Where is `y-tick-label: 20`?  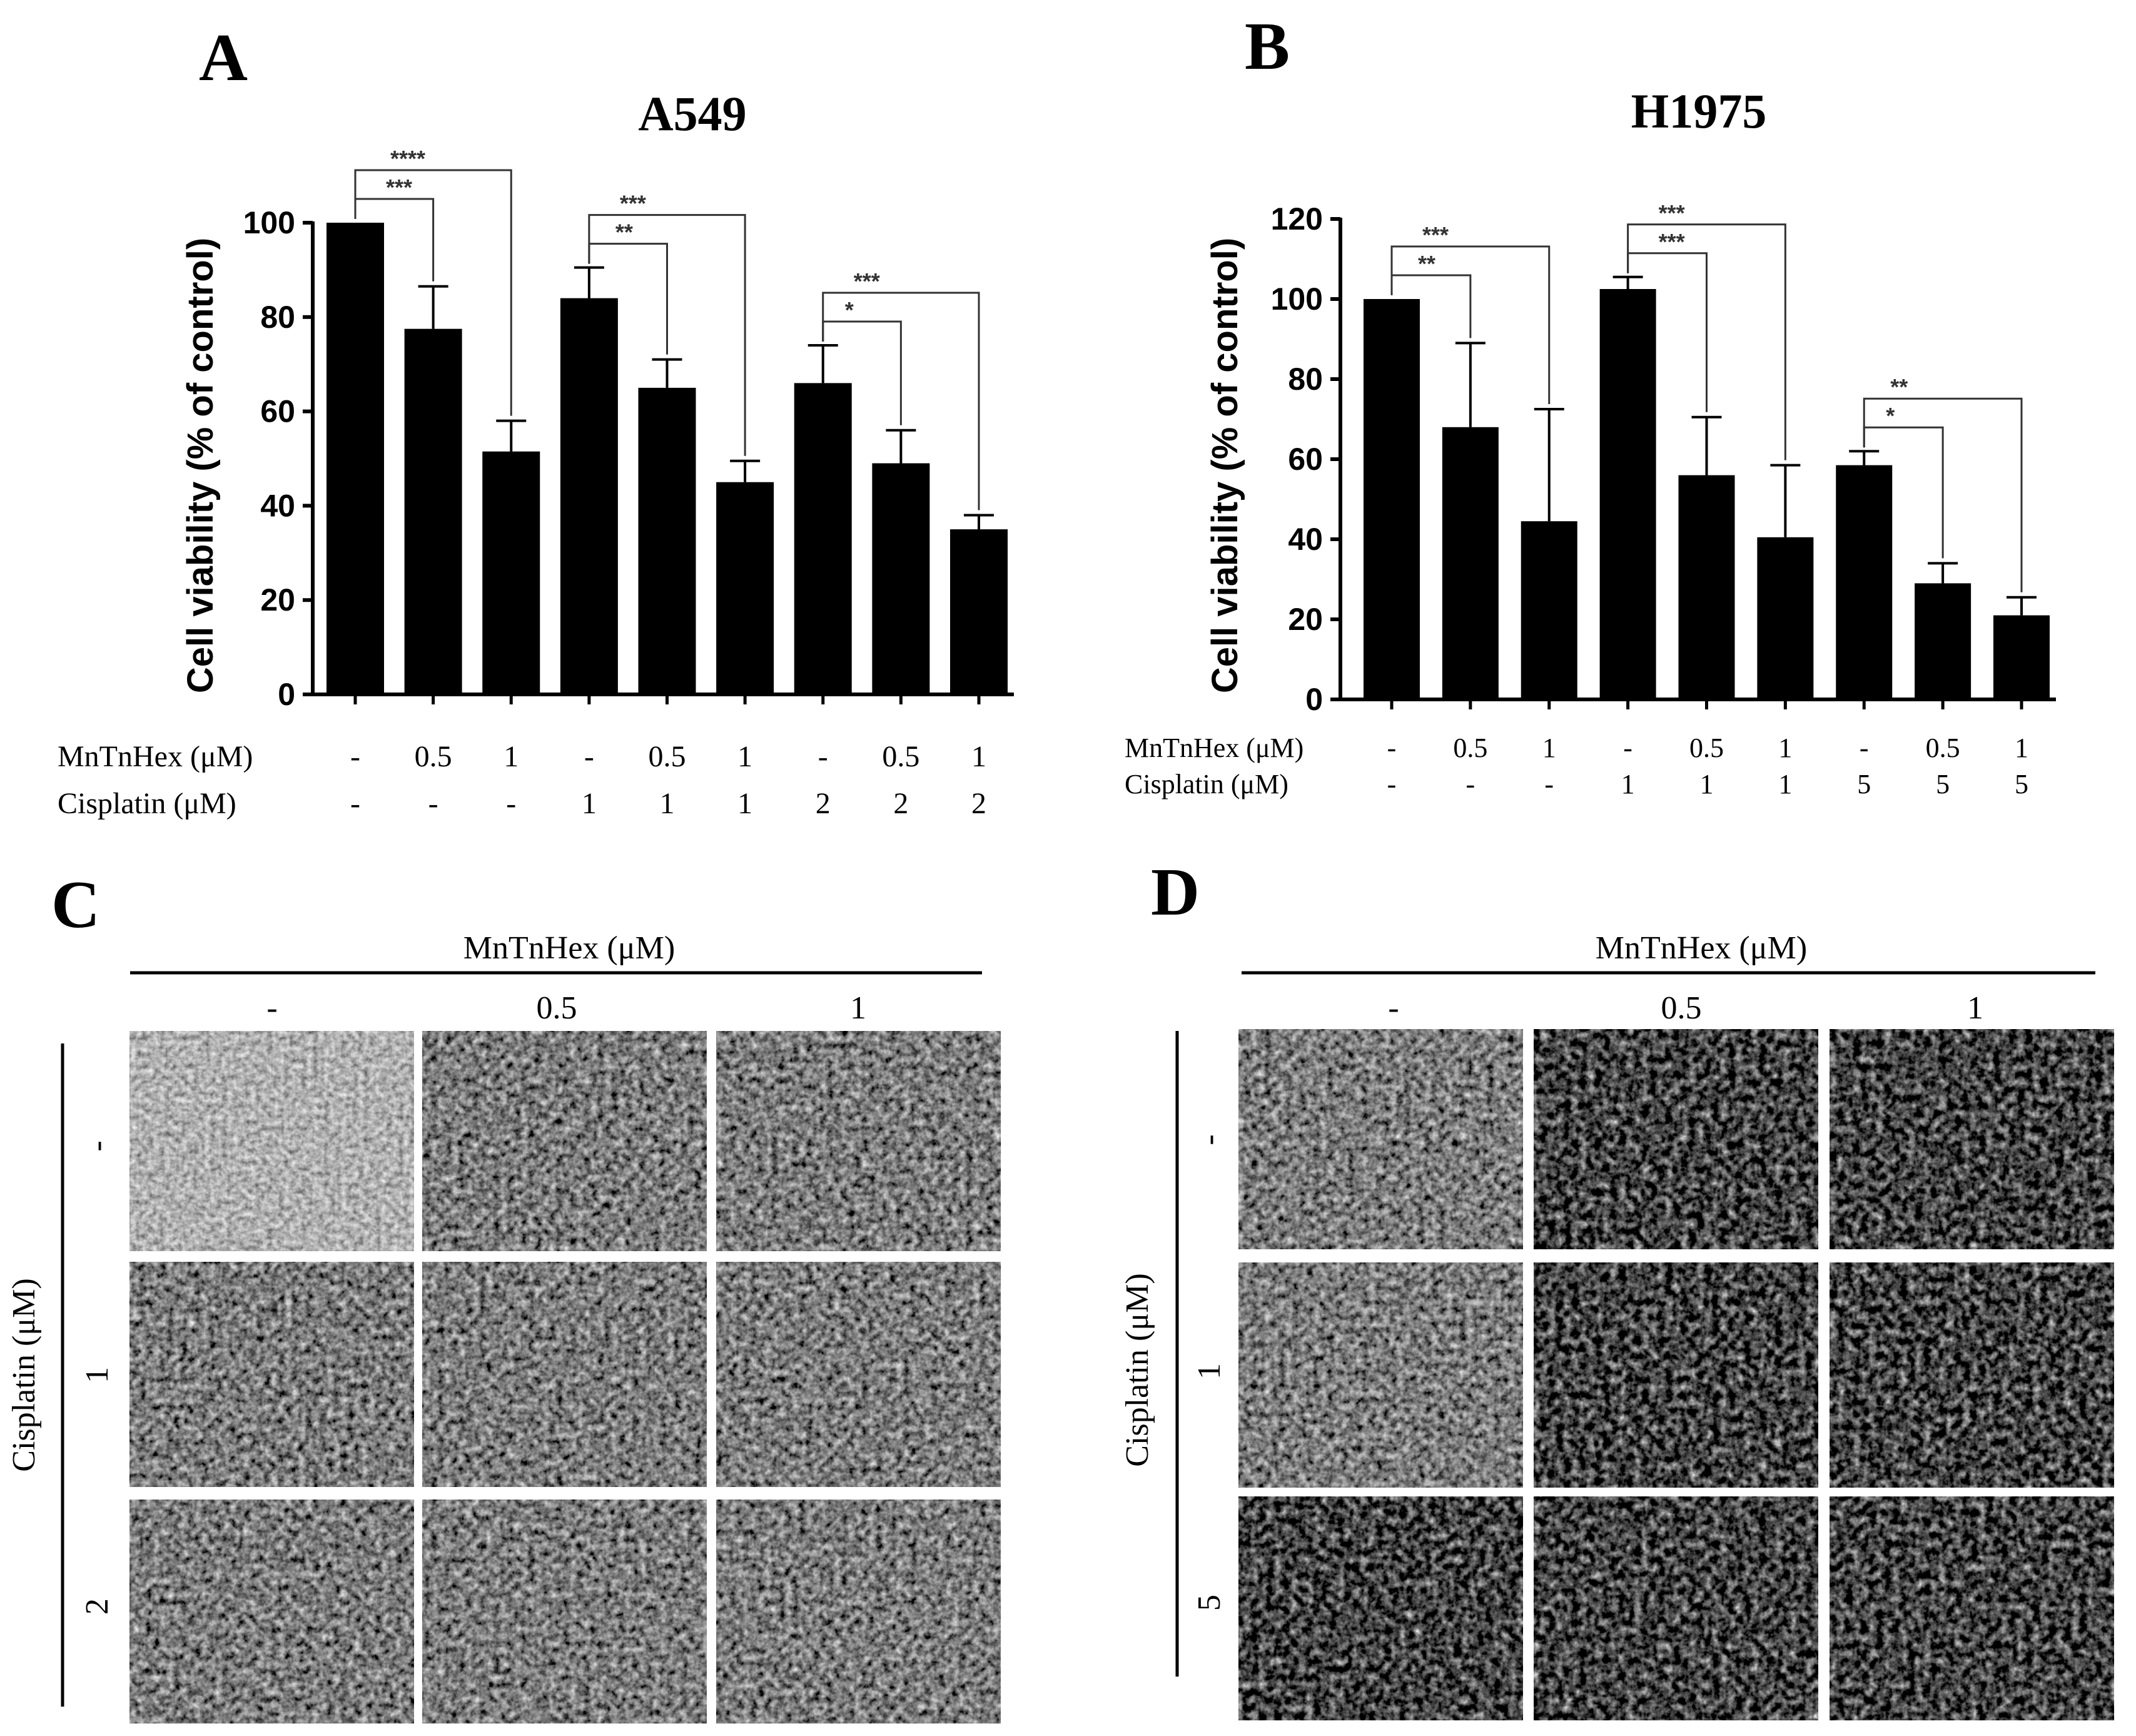
y-tick-label: 20 is located at coordinates (1305, 620).